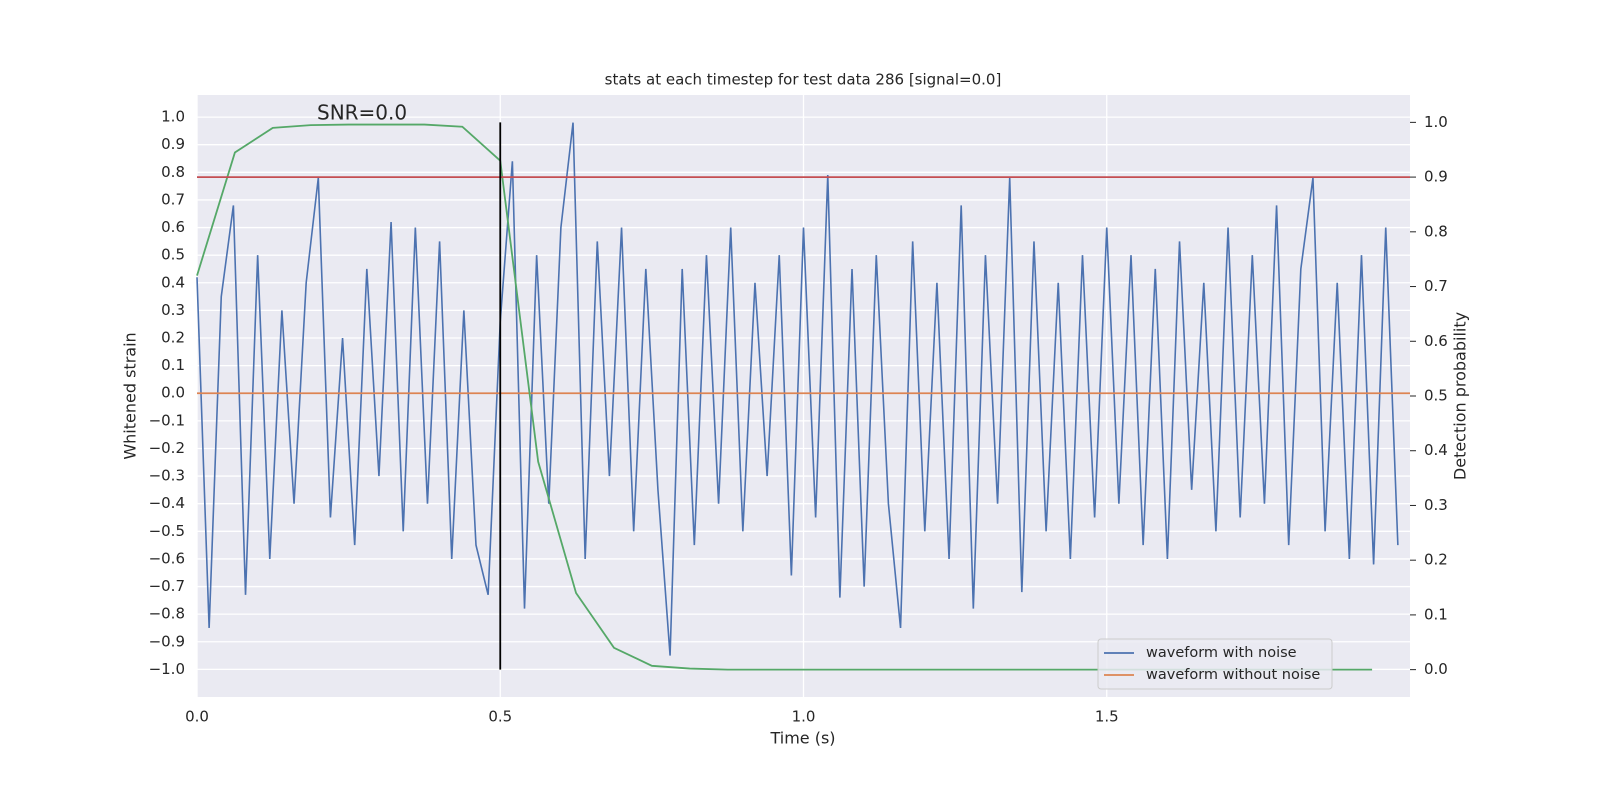  What do you see at coordinates (1107, 717) in the screenshot?
I see `x-tick-label: 1.5` at bounding box center [1107, 717].